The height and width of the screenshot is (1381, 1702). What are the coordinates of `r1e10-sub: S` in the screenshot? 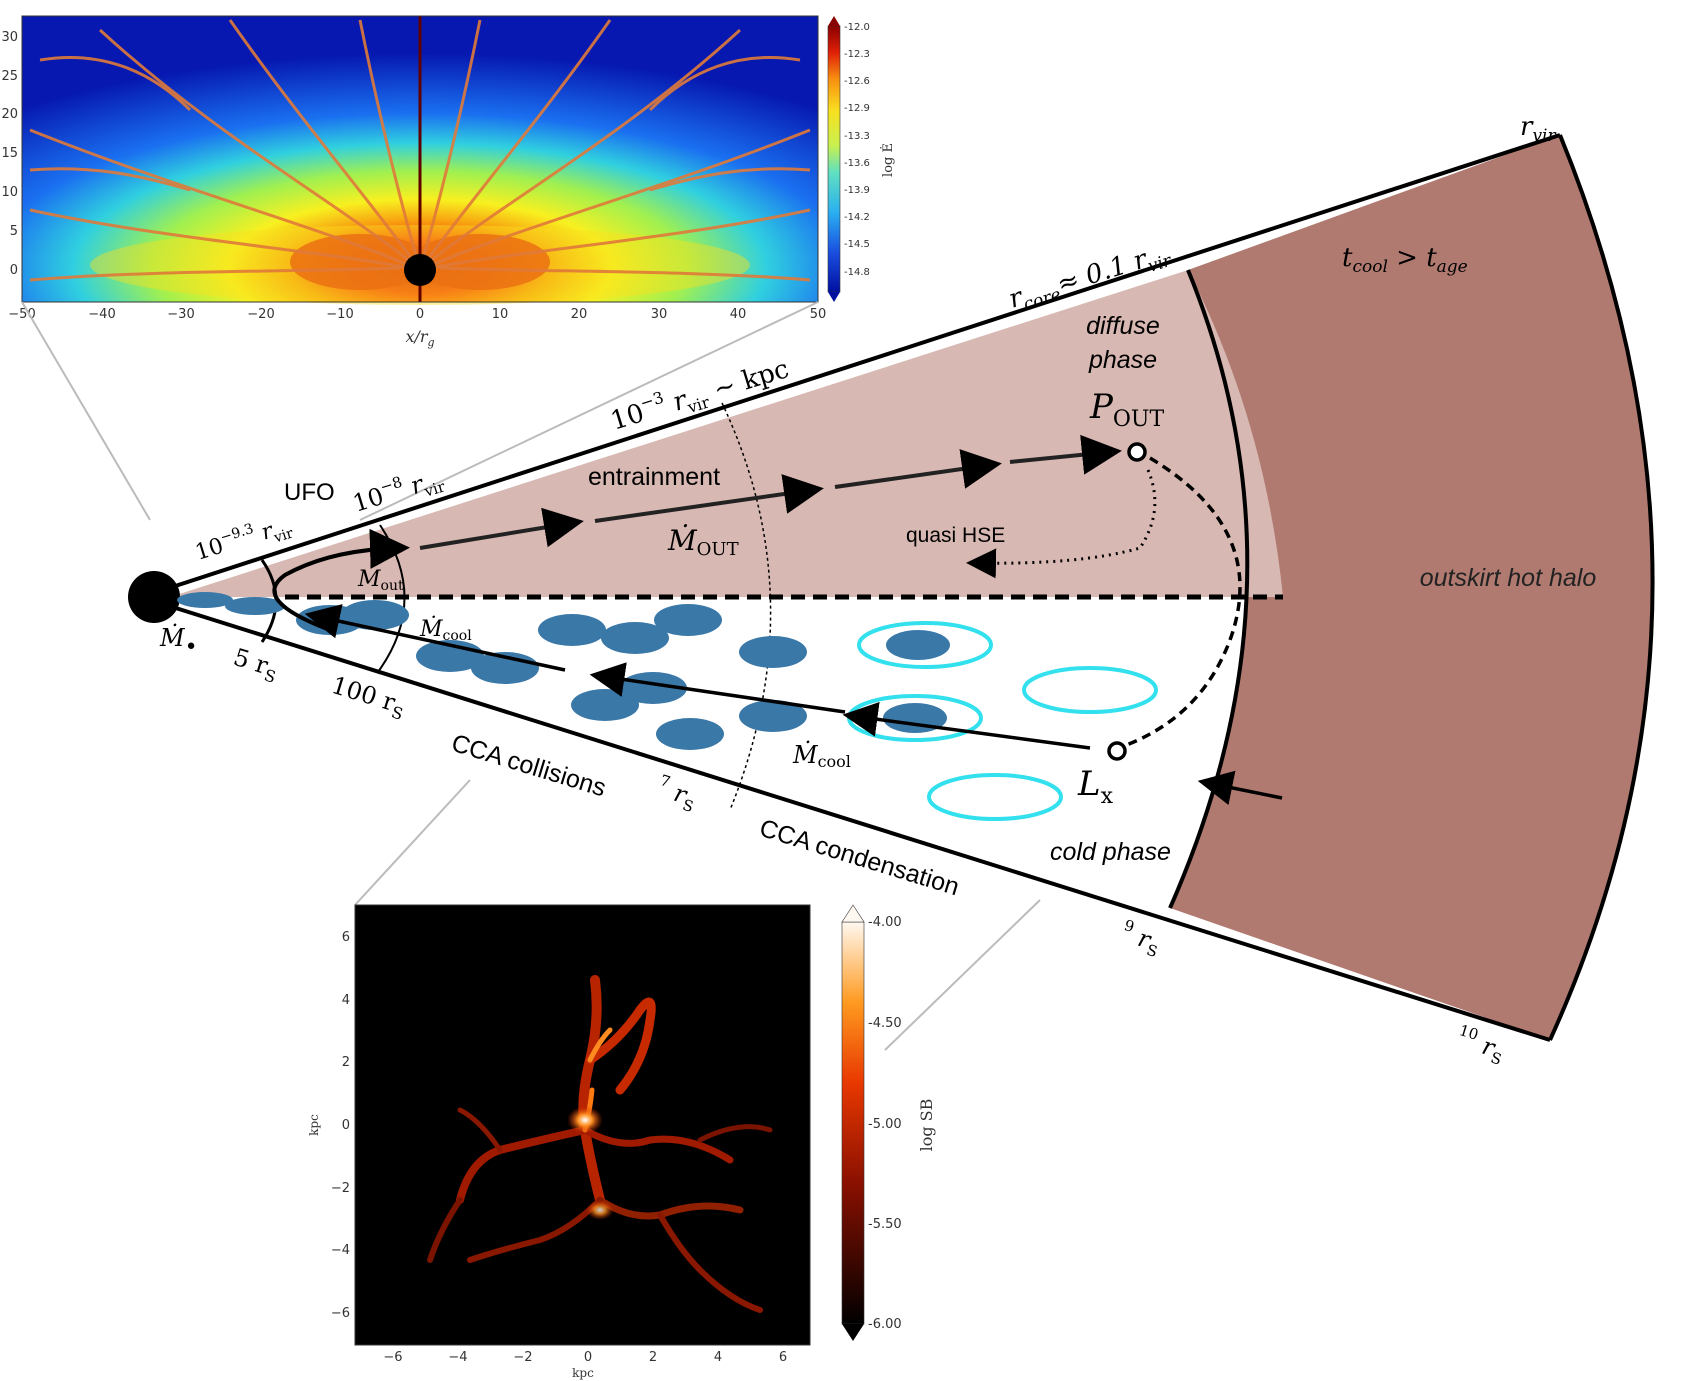 It's located at (1496, 1059).